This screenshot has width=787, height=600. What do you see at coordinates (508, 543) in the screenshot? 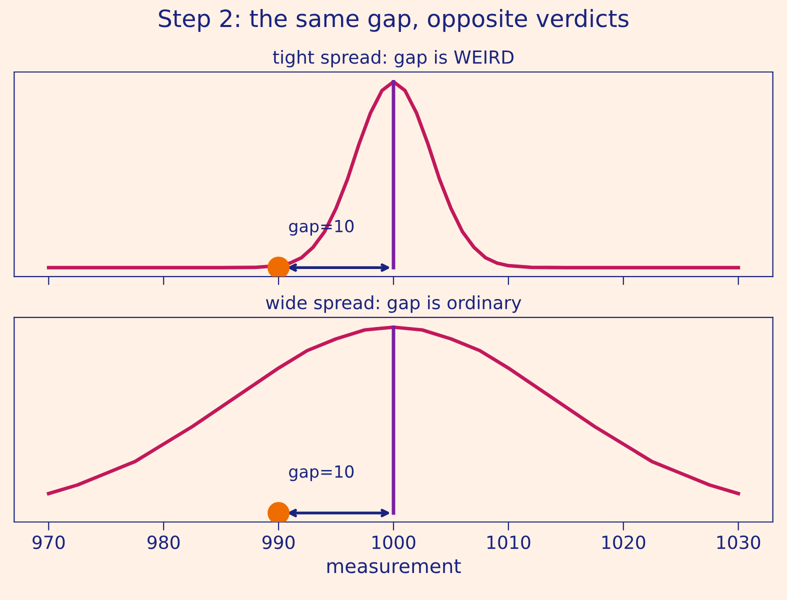
I see `x-tick-label: 1010` at bounding box center [508, 543].